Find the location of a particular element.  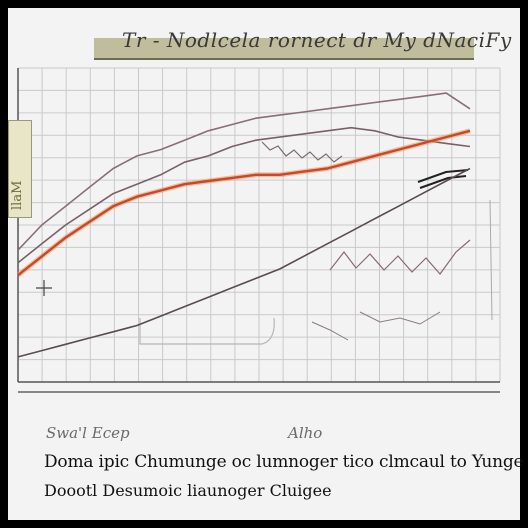

side-label-badge is located at coordinates (20, 169).